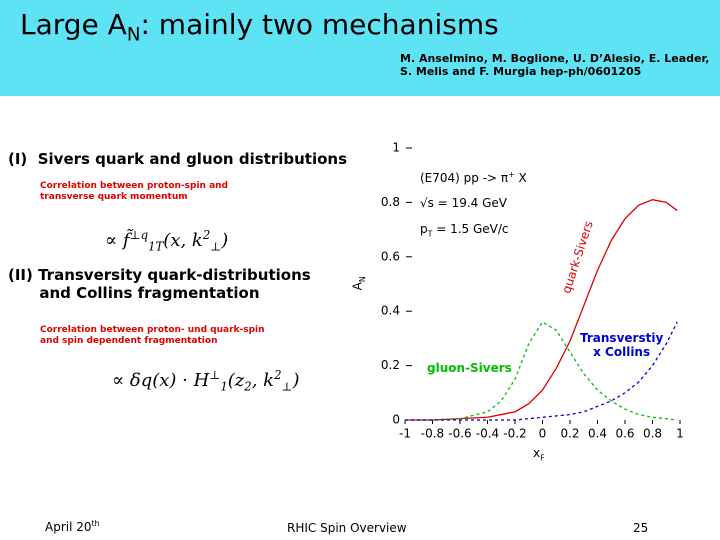 The width and height of the screenshot is (720, 540). What do you see at coordinates (156, 246) in the screenshot?
I see `text-run: 1T` at bounding box center [156, 246].